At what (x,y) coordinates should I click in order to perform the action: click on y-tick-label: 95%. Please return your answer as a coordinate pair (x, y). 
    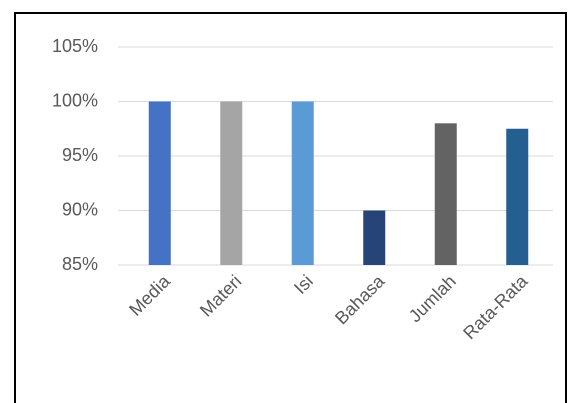
    Looking at the image, I should click on (80, 155).